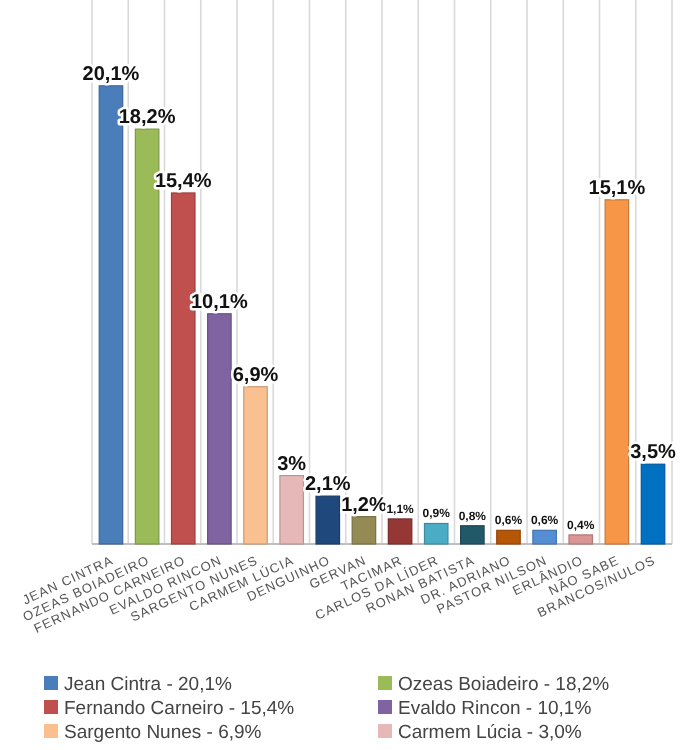 The width and height of the screenshot is (688, 750). What do you see at coordinates (653, 453) in the screenshot?
I see `data-label: 3,5%` at bounding box center [653, 453].